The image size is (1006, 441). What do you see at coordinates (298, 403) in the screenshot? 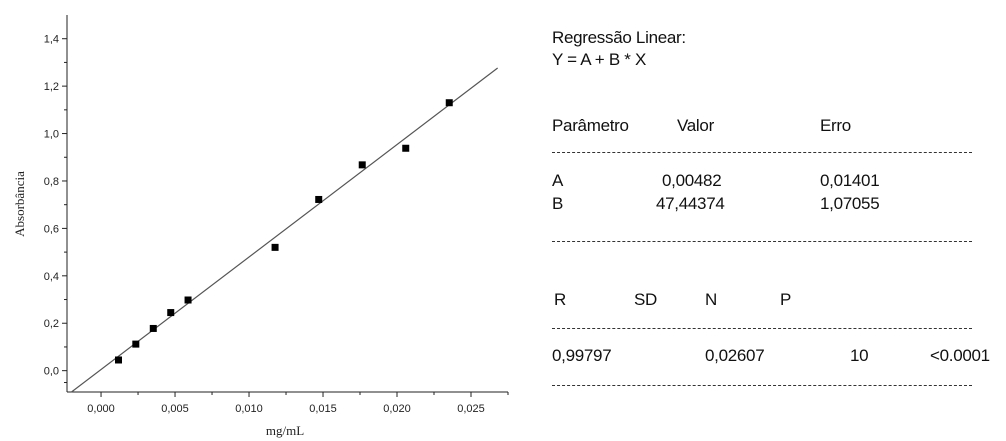
I see `x-ticks: 0,000 0,005 0,010 0,015 0,020 0,025` at bounding box center [298, 403].